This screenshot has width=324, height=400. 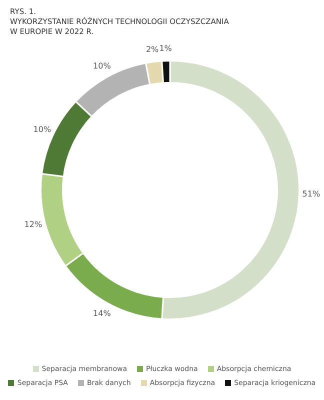 What do you see at coordinates (102, 313) in the screenshot?
I see `data-label: 14%` at bounding box center [102, 313].